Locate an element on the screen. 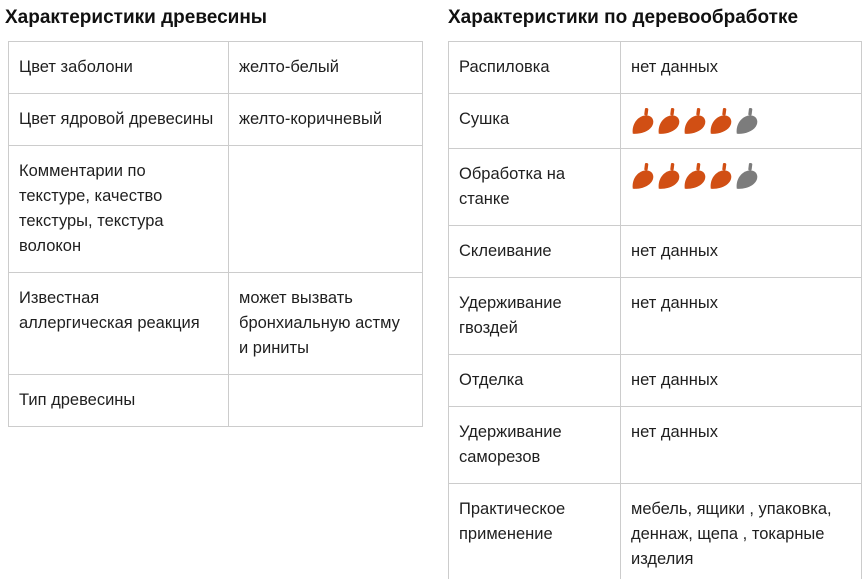 The height and width of the screenshot is (579, 867). row-label: Известная аллергическая реакция is located at coordinates (118, 323).